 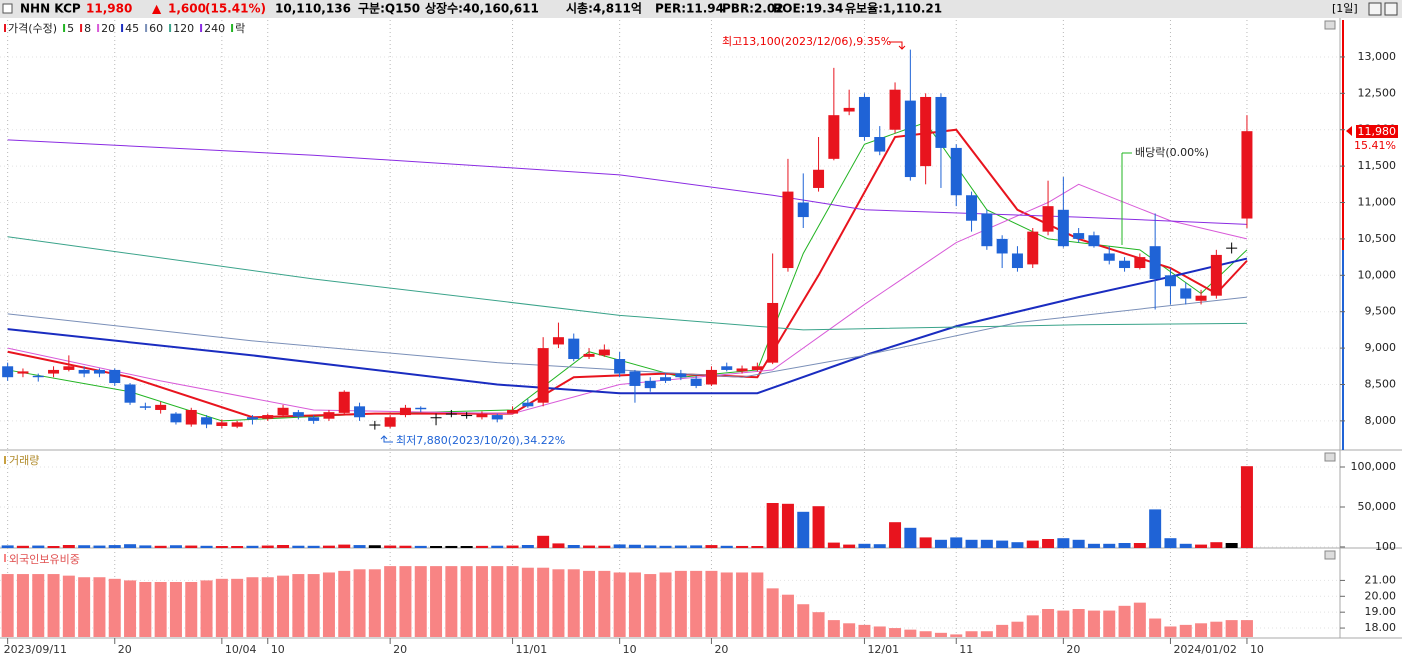 What do you see at coordinates (1377, 56) in the screenshot?
I see `y-tick-label: 13,000` at bounding box center [1377, 56].